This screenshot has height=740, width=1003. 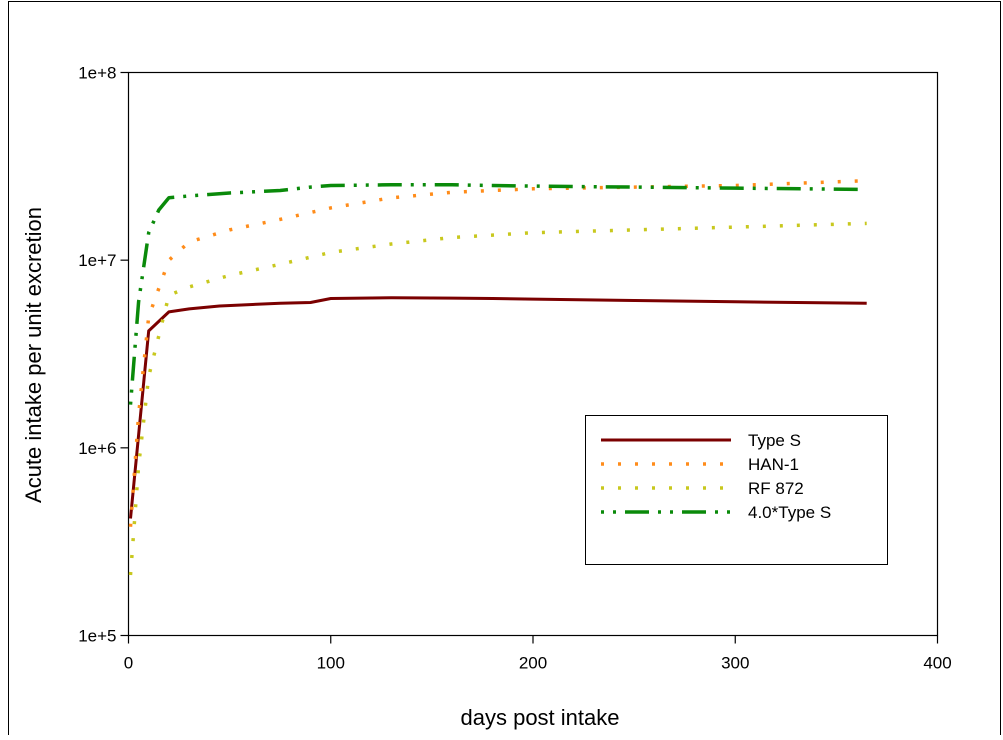 What do you see at coordinates (776, 488) in the screenshot?
I see `legend-label: RF 872` at bounding box center [776, 488].